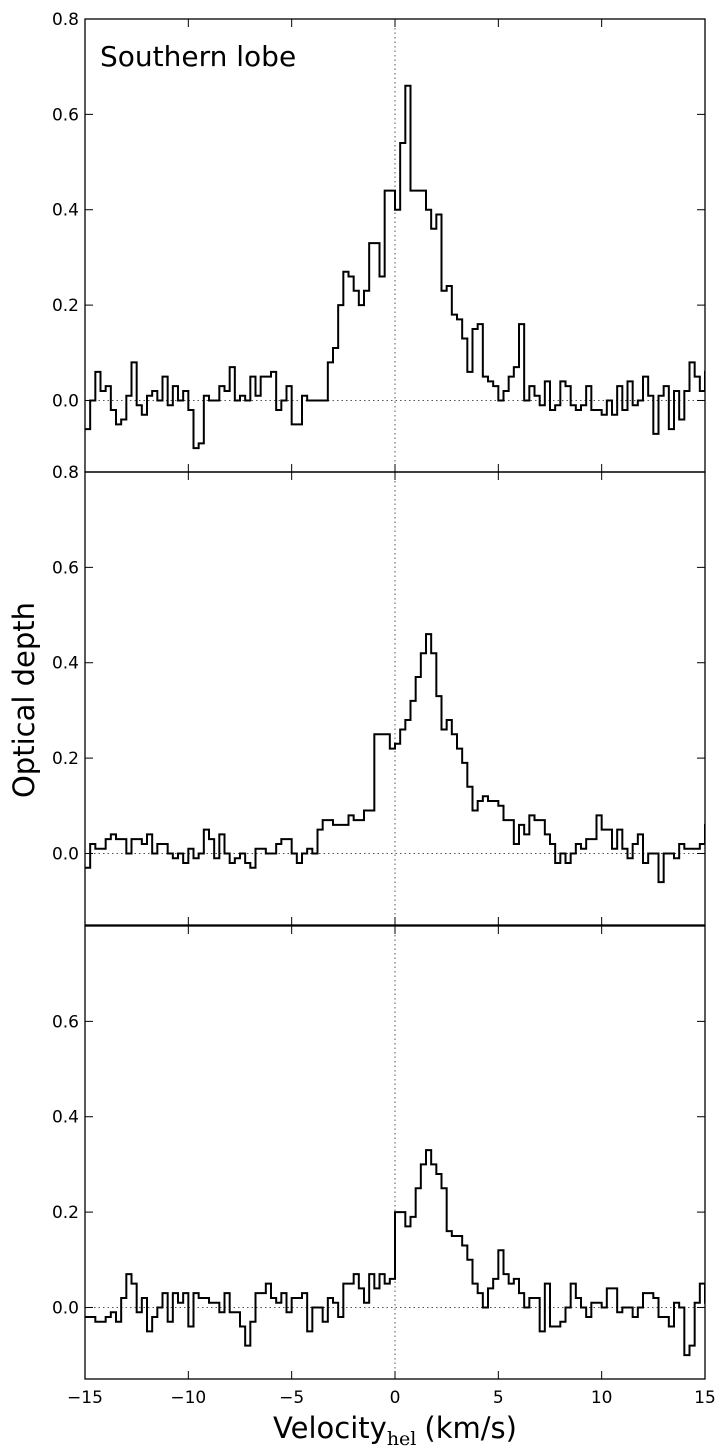 The height and width of the screenshot is (1455, 728). What do you see at coordinates (402, 1439) in the screenshot?
I see `x-axis-title-subscript: hel` at bounding box center [402, 1439].